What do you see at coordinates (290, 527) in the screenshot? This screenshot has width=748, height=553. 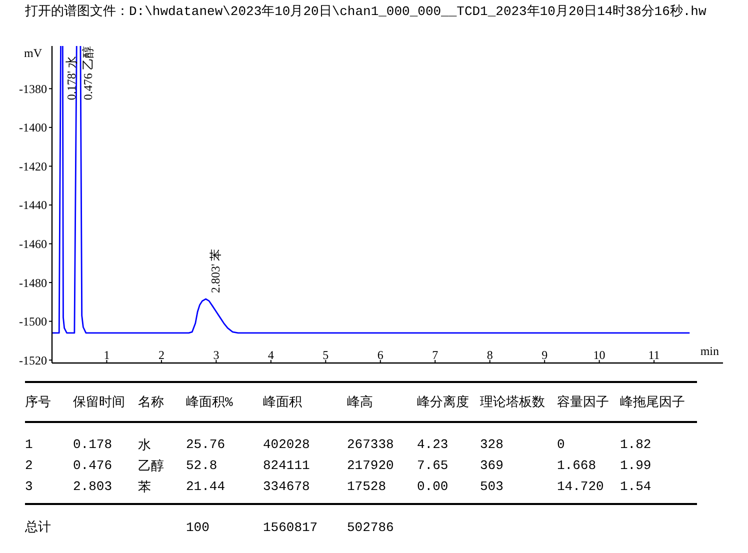 I see `text: 1560817` at bounding box center [290, 527].